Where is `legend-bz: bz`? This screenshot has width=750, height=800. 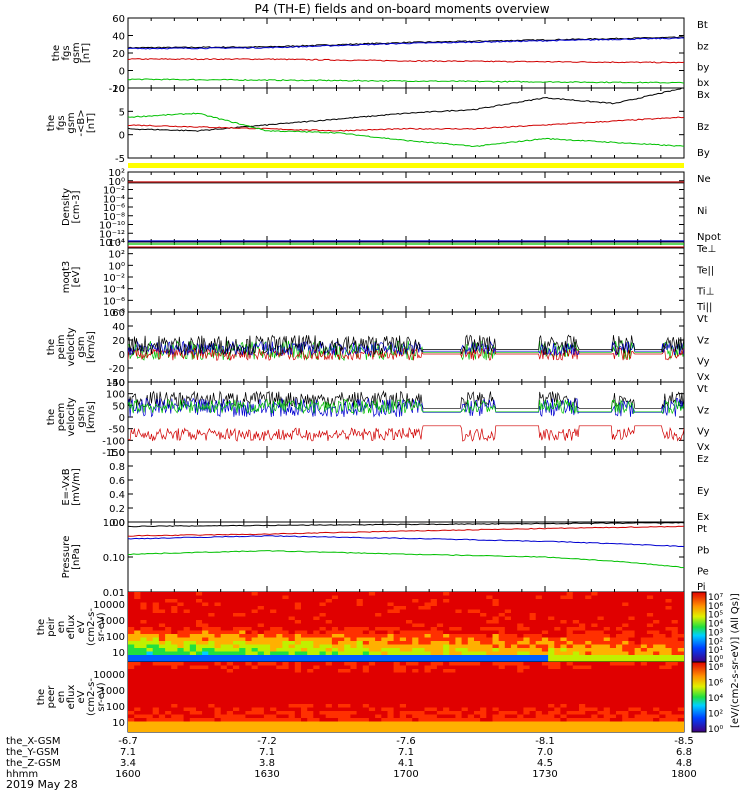
legend-bz: bz is located at coordinates (703, 46).